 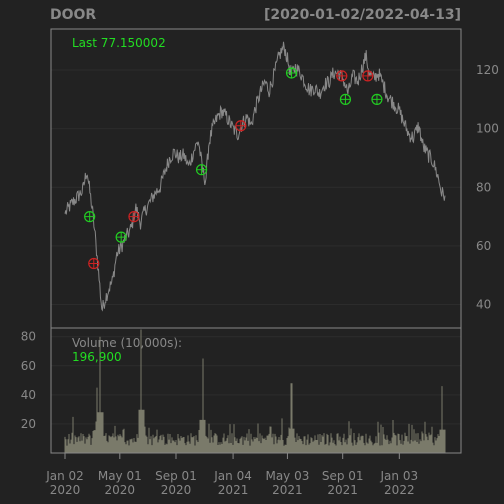 What do you see at coordinates (28, 424) in the screenshot?
I see `volume-tick-label: 20` at bounding box center [28, 424].